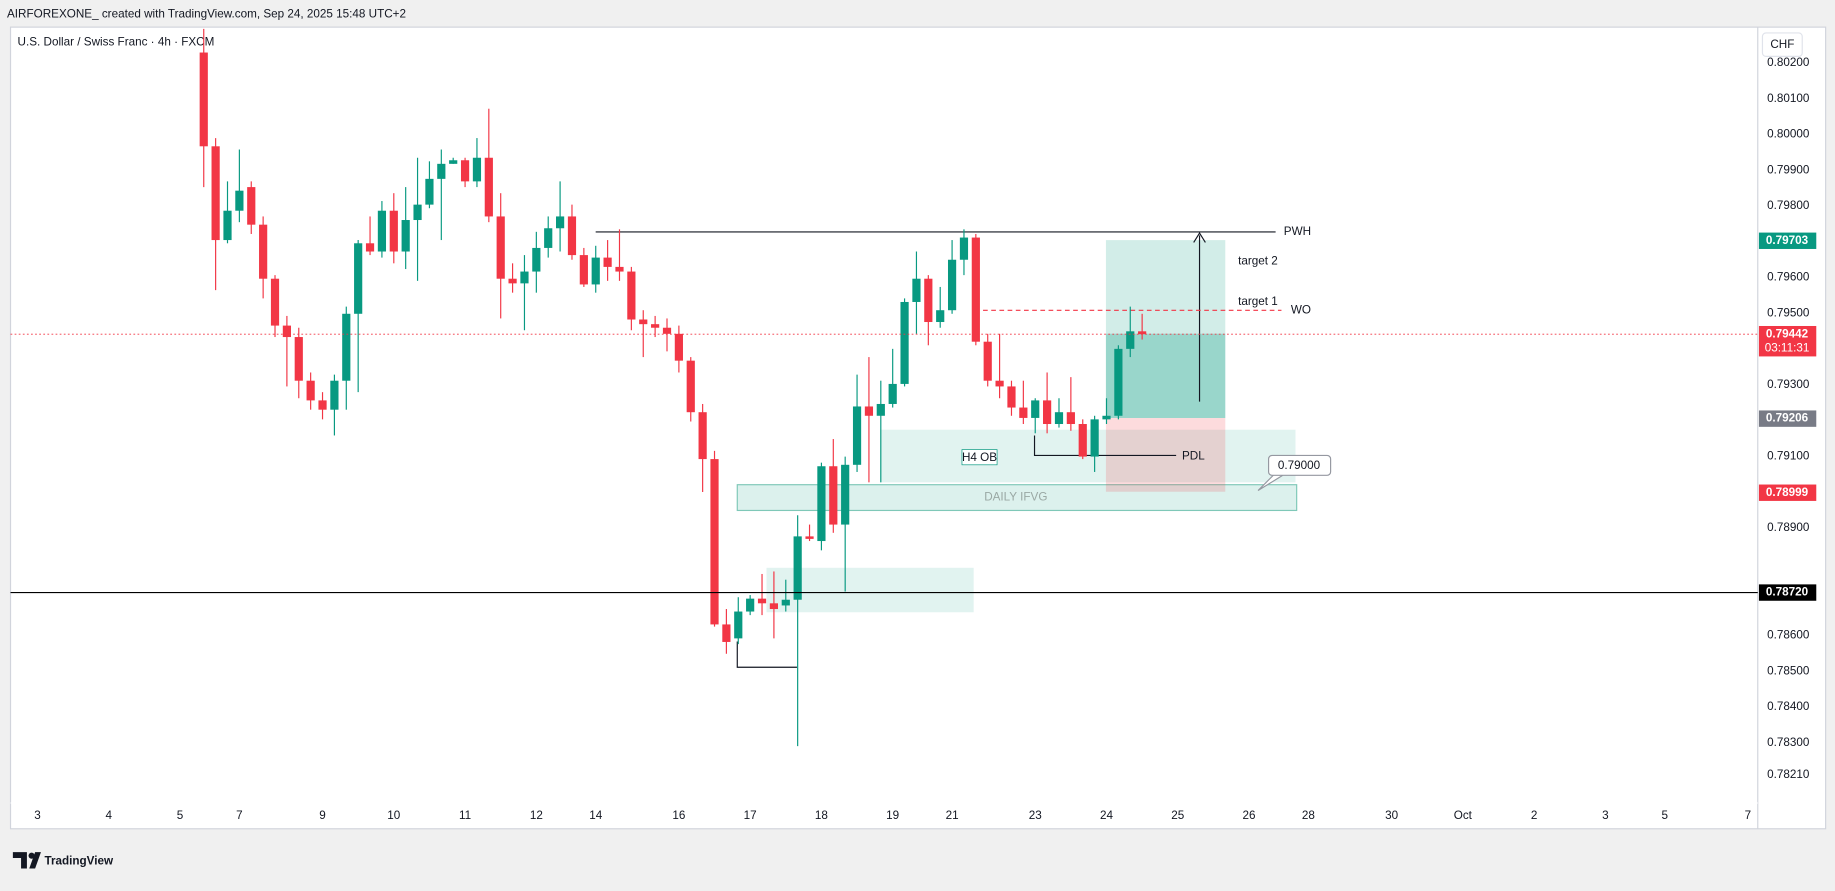 The height and width of the screenshot is (891, 1835). What do you see at coordinates (1788, 134) in the screenshot?
I see `y-tick-label: 0.80000` at bounding box center [1788, 134].